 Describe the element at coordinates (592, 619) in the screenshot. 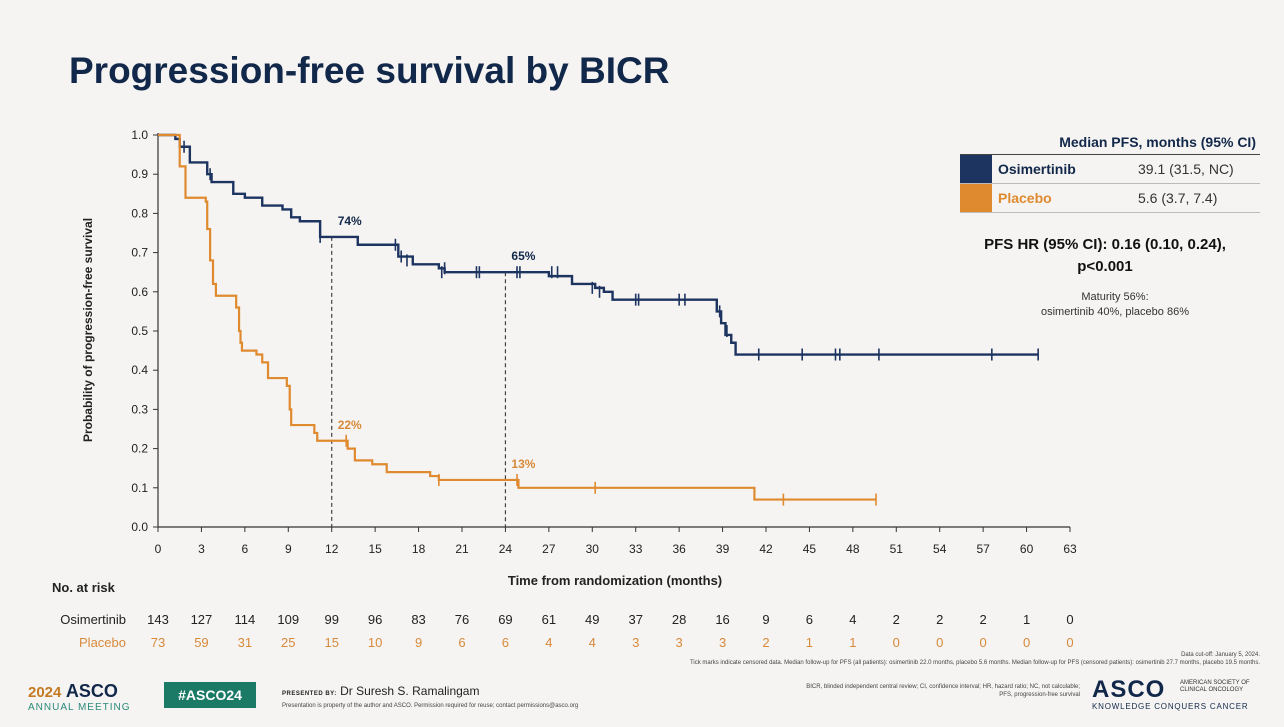

I see `risk-count: 49` at that location.